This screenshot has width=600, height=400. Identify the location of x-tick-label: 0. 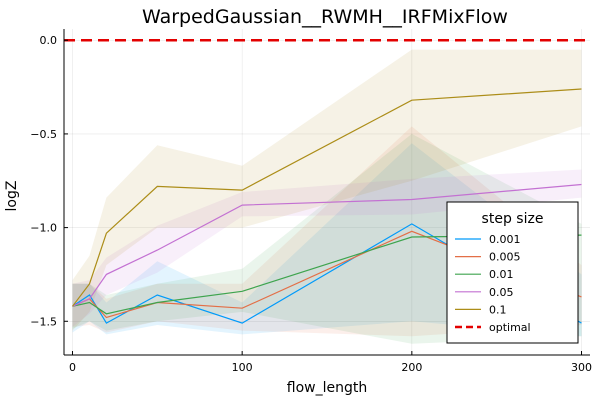
(72, 367).